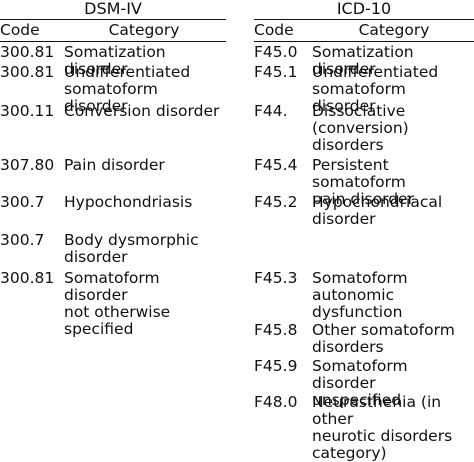  Describe the element at coordinates (276, 52) in the screenshot. I see `code-cell: F45.0` at that location.